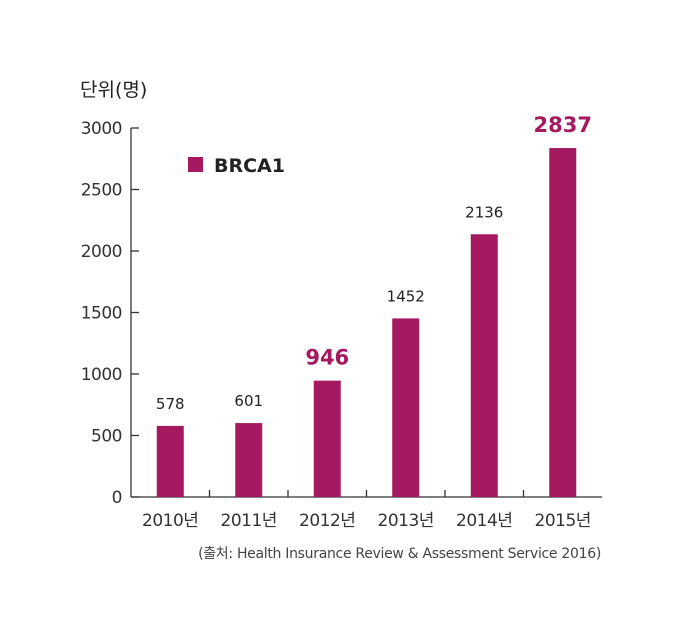 The width and height of the screenshot is (680, 638). Describe the element at coordinates (101, 314) in the screenshot. I see `y-tick-label: 1500` at that location.